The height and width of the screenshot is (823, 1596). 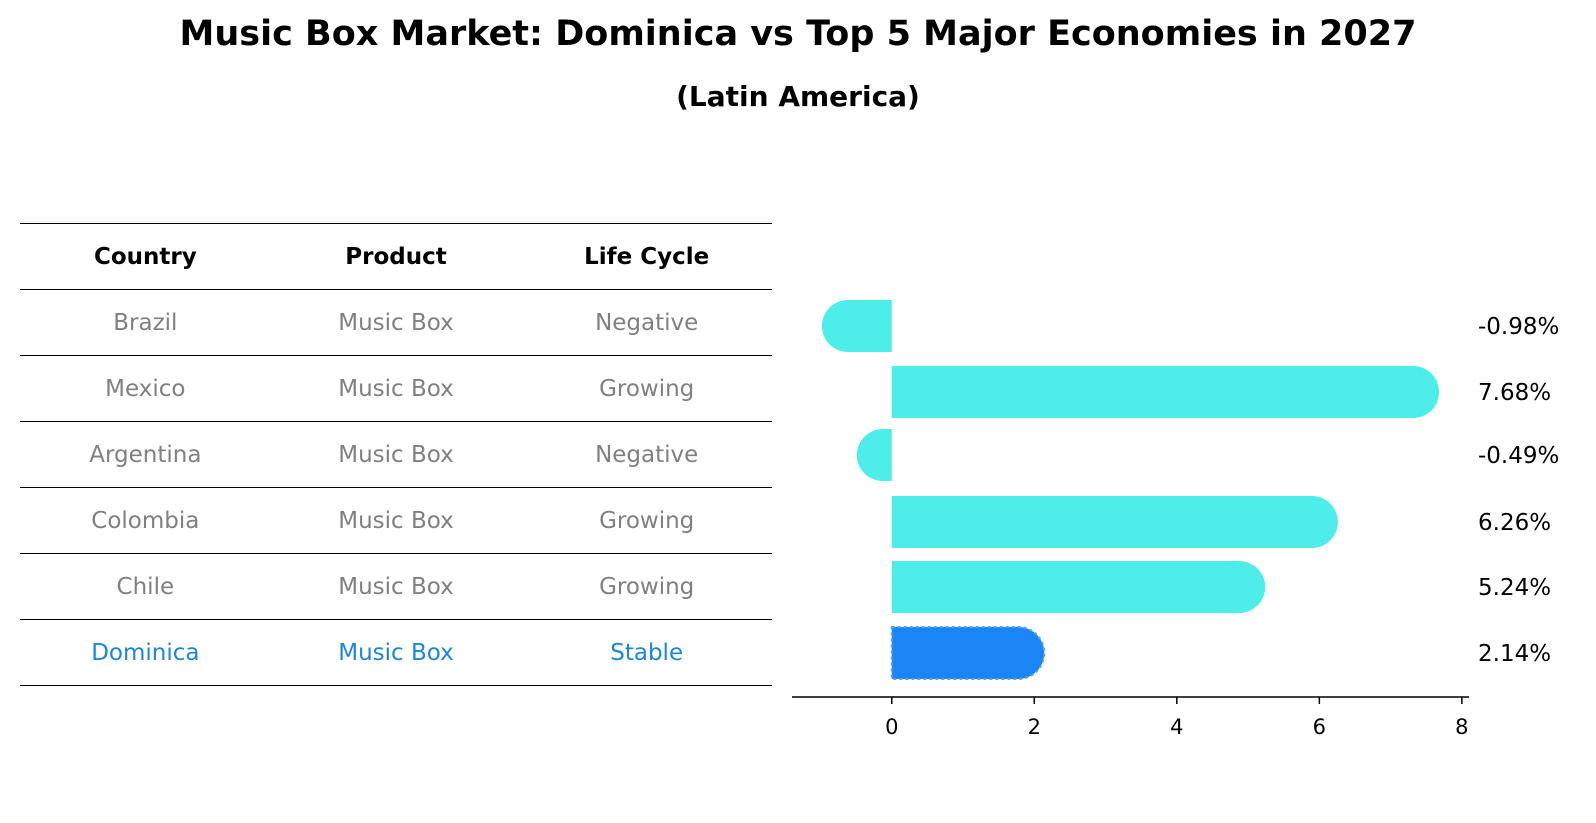 I want to click on header-product: Product, so click(x=396, y=256).